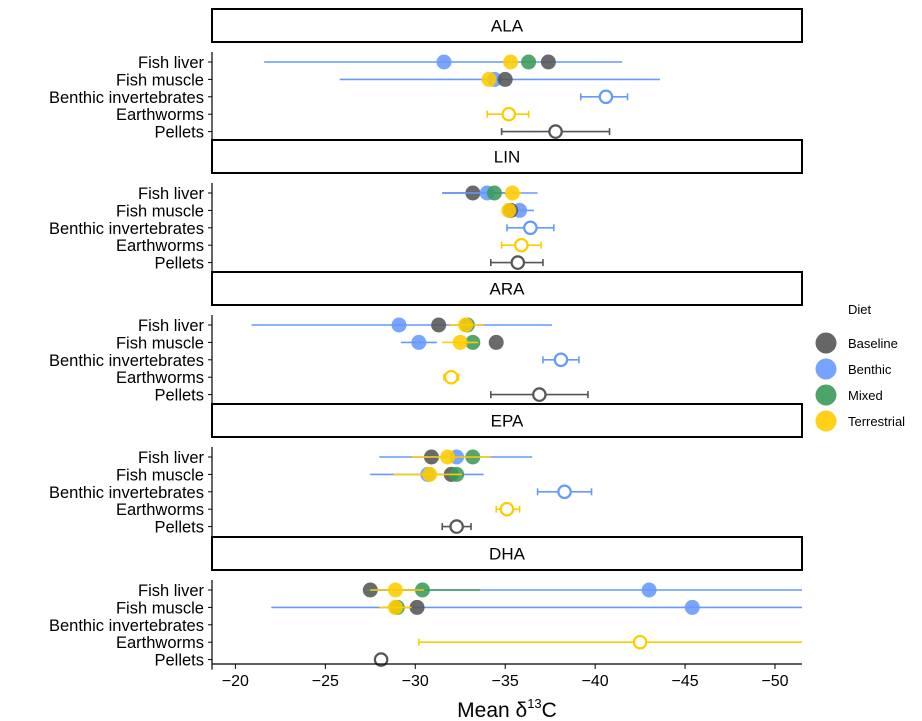 The width and height of the screenshot is (922, 721). I want to click on x-axis-title-sup: 13, so click(534, 703).